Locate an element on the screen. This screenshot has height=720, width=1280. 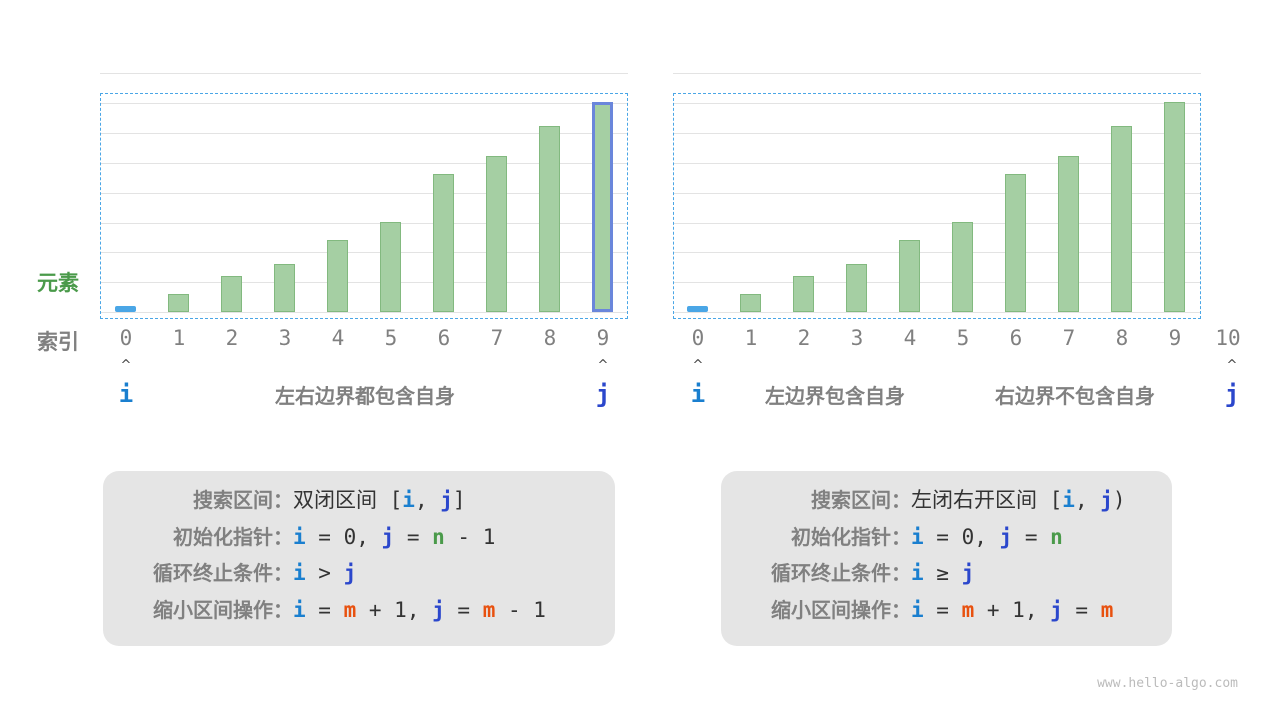
expr-text: 双闭区间 [ is located at coordinates (348, 500).